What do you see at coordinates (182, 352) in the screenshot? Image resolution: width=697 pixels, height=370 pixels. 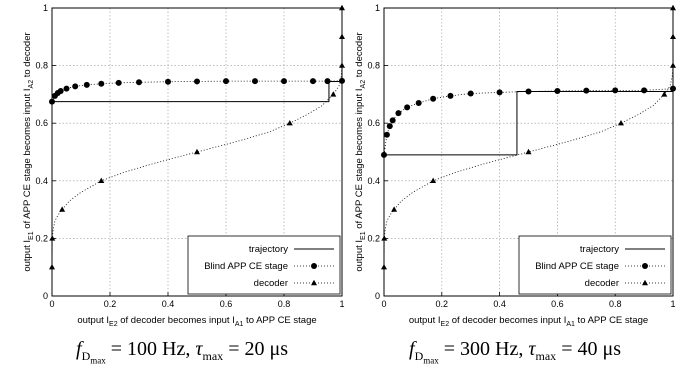 I see `caption-left: fDmax = 100 Hz, τmax = 20 μs` at bounding box center [182, 352].